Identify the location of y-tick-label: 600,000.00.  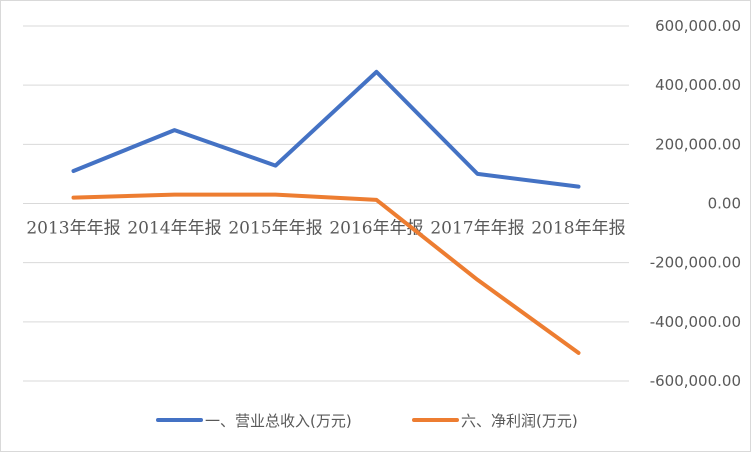
(698, 26).